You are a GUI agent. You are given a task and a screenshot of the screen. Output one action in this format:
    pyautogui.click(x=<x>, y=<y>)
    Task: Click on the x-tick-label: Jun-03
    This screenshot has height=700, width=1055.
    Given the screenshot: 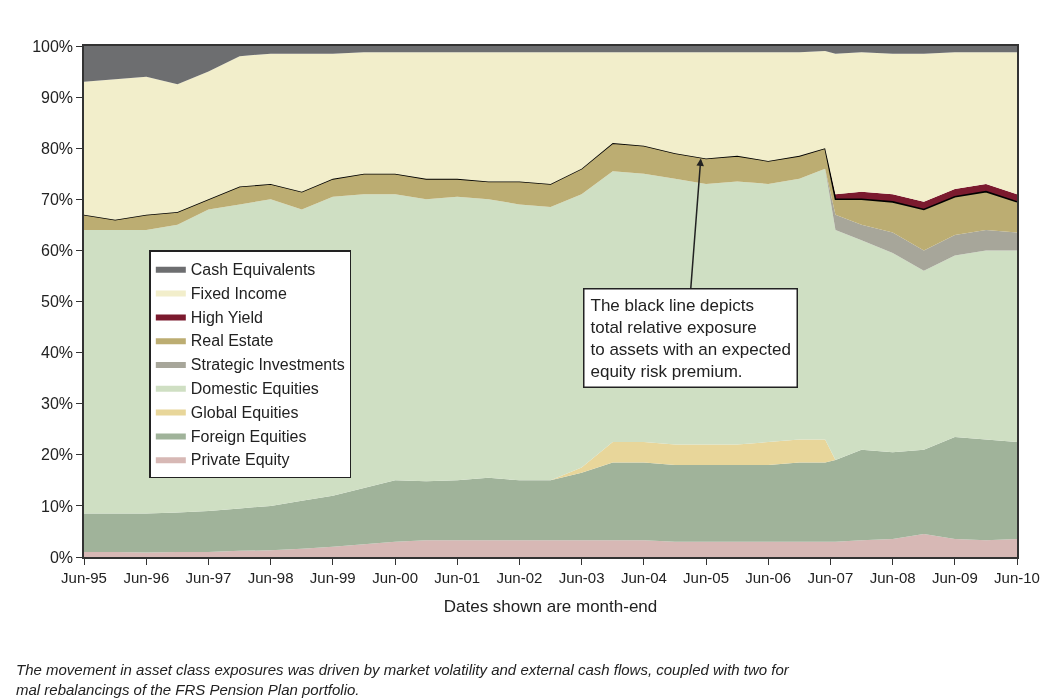 What is the action you would take?
    pyautogui.click(x=581, y=577)
    